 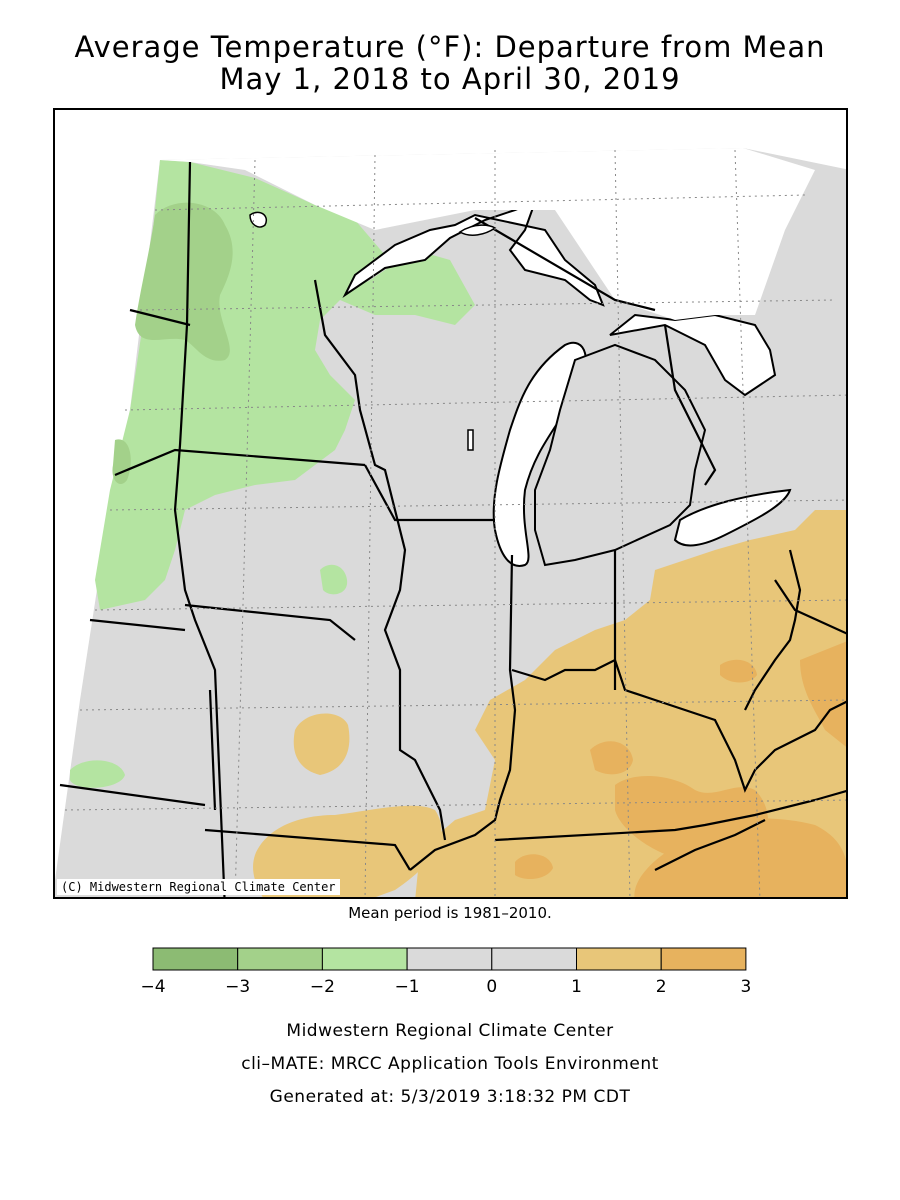 What do you see at coordinates (823, 694) in the screenshot?
I see `hot-zone-west-virginia` at bounding box center [823, 694].